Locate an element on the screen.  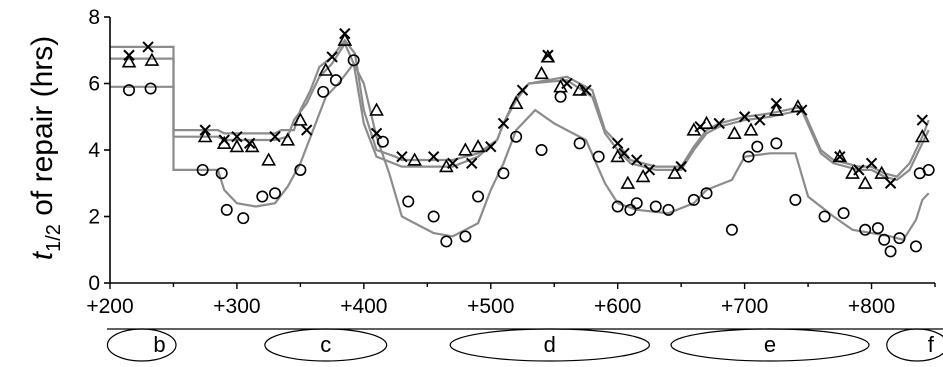
x-tick-label-400: +400 is located at coordinates (363, 306).